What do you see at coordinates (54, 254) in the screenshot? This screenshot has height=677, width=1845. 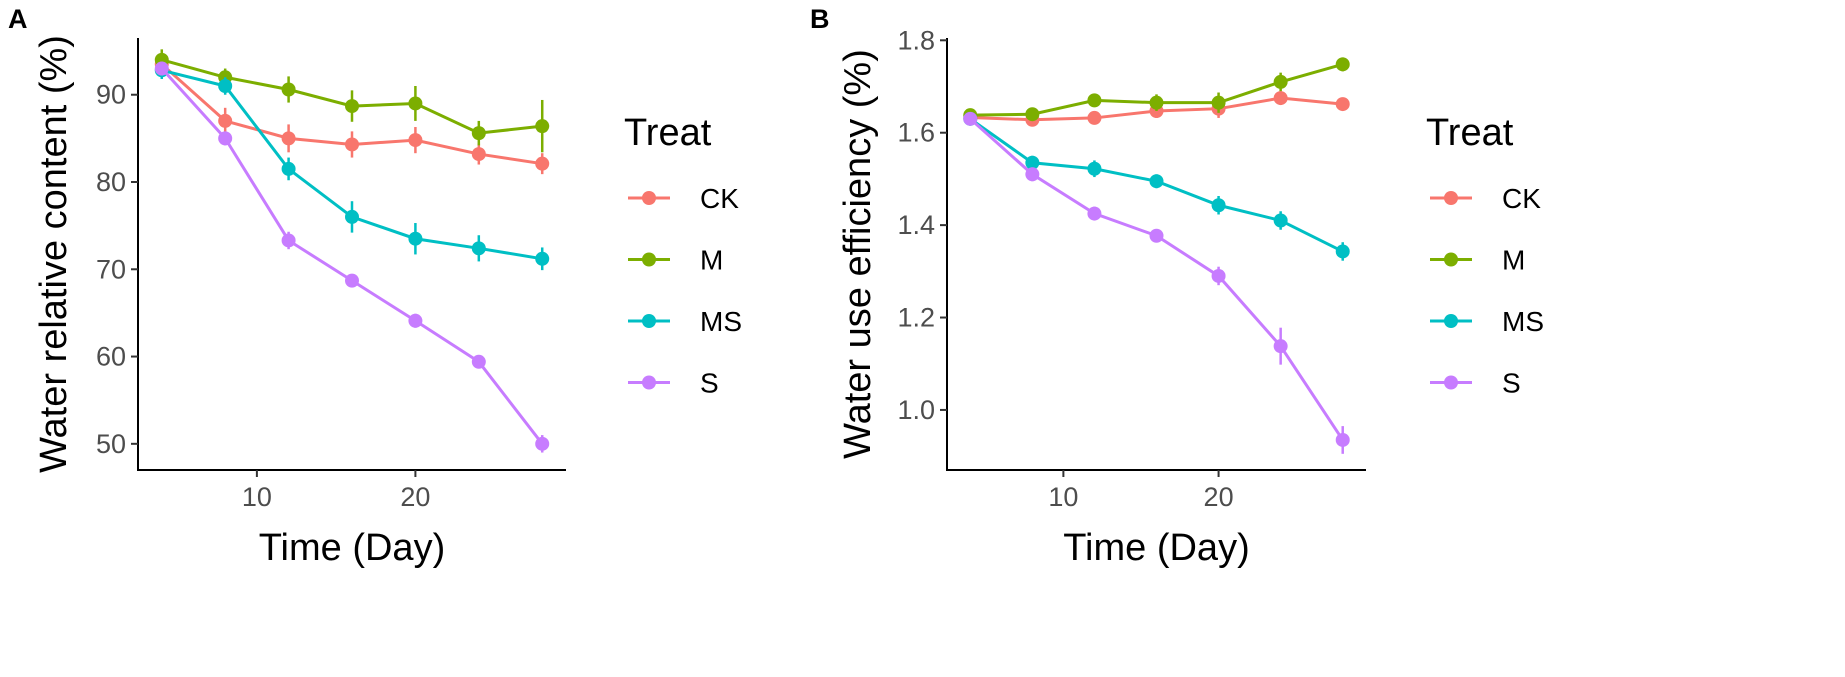 I see `y-axis-title: Water relative content (%)` at bounding box center [54, 254].